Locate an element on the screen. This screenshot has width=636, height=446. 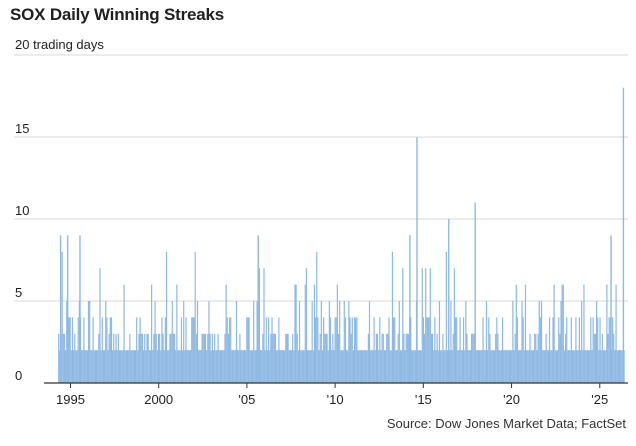
y-tick-label: 5 is located at coordinates (18, 292).